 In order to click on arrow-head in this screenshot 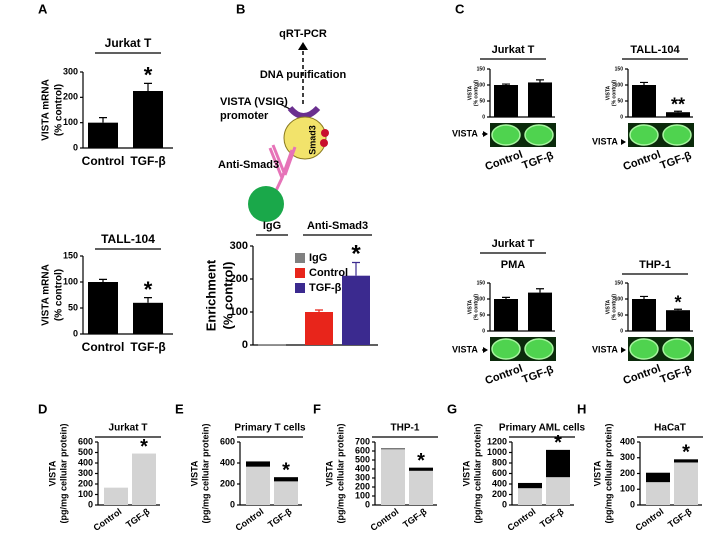, I will do `click(303, 46)`.